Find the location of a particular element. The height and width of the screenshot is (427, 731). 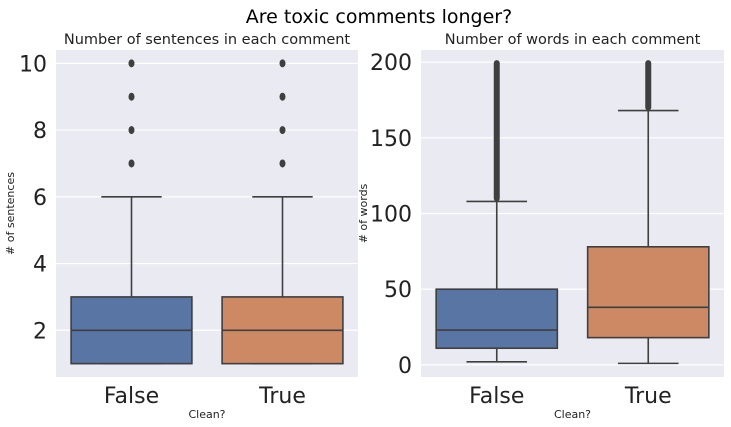

y-axis-label: # of sentences is located at coordinates (10, 213).